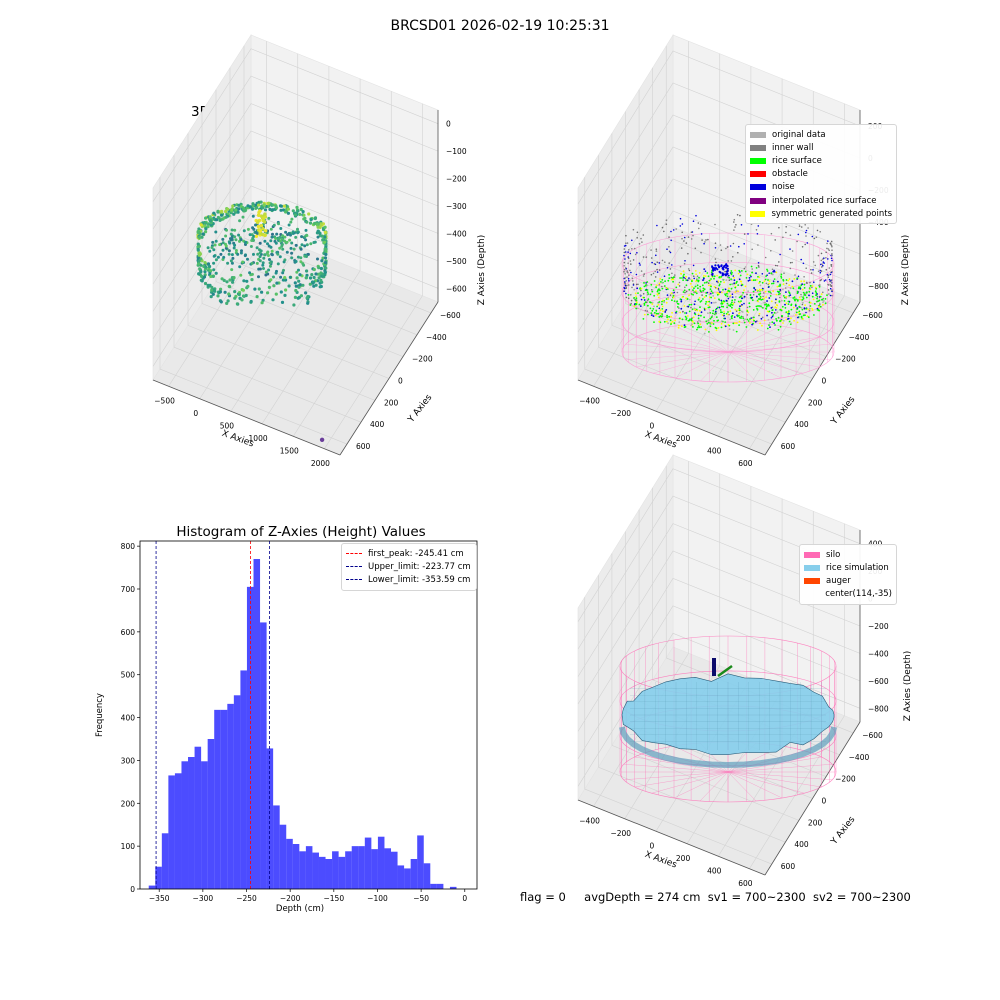 The height and width of the screenshot is (1000, 1000). What do you see at coordinates (859, 757) in the screenshot?
I see `simulation-y-tick: −400` at bounding box center [859, 757].